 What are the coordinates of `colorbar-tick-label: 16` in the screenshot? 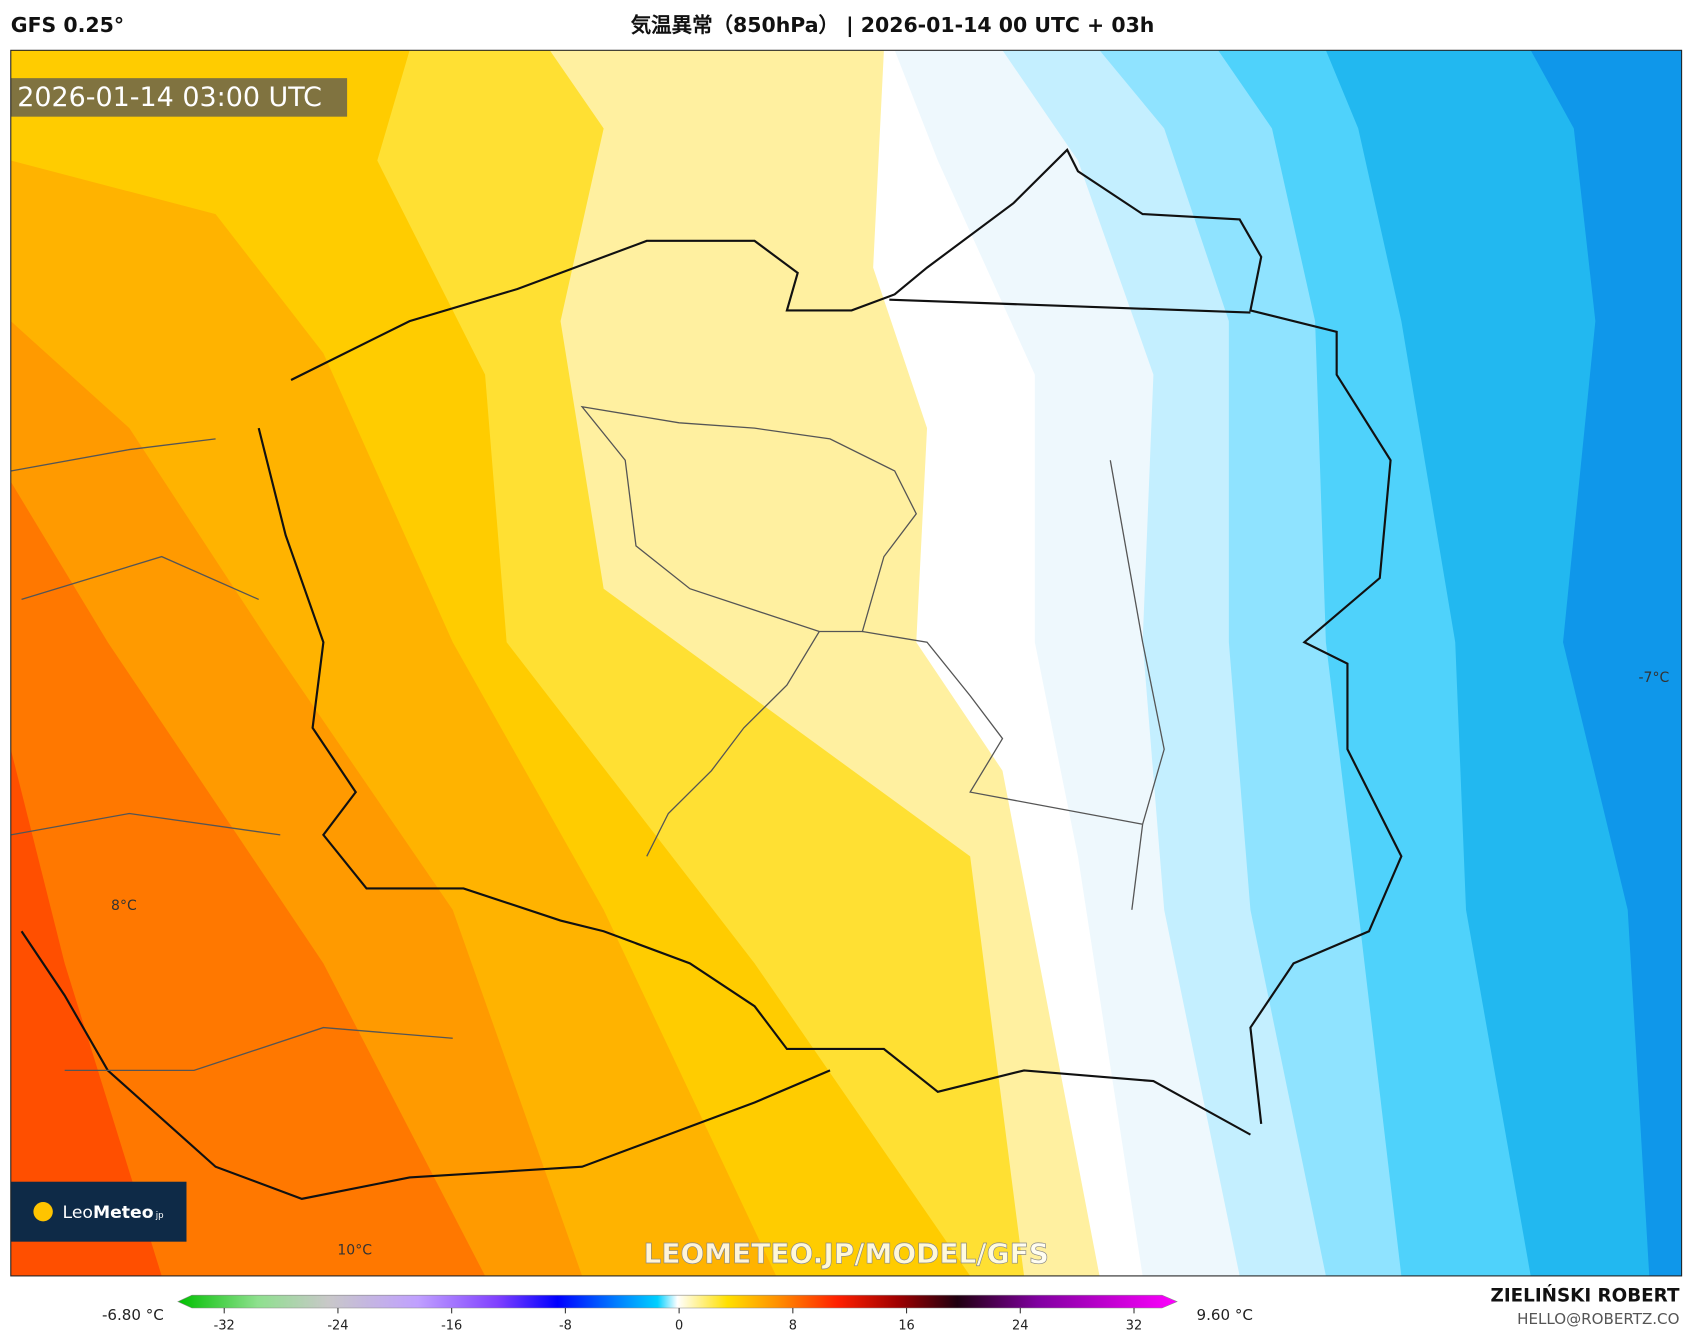 It's located at (906, 1325).